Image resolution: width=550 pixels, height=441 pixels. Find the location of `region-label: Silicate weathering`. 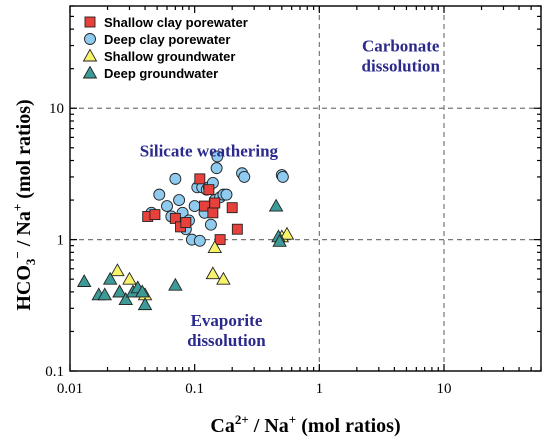

region-label: Silicate weathering is located at coordinates (209, 150).